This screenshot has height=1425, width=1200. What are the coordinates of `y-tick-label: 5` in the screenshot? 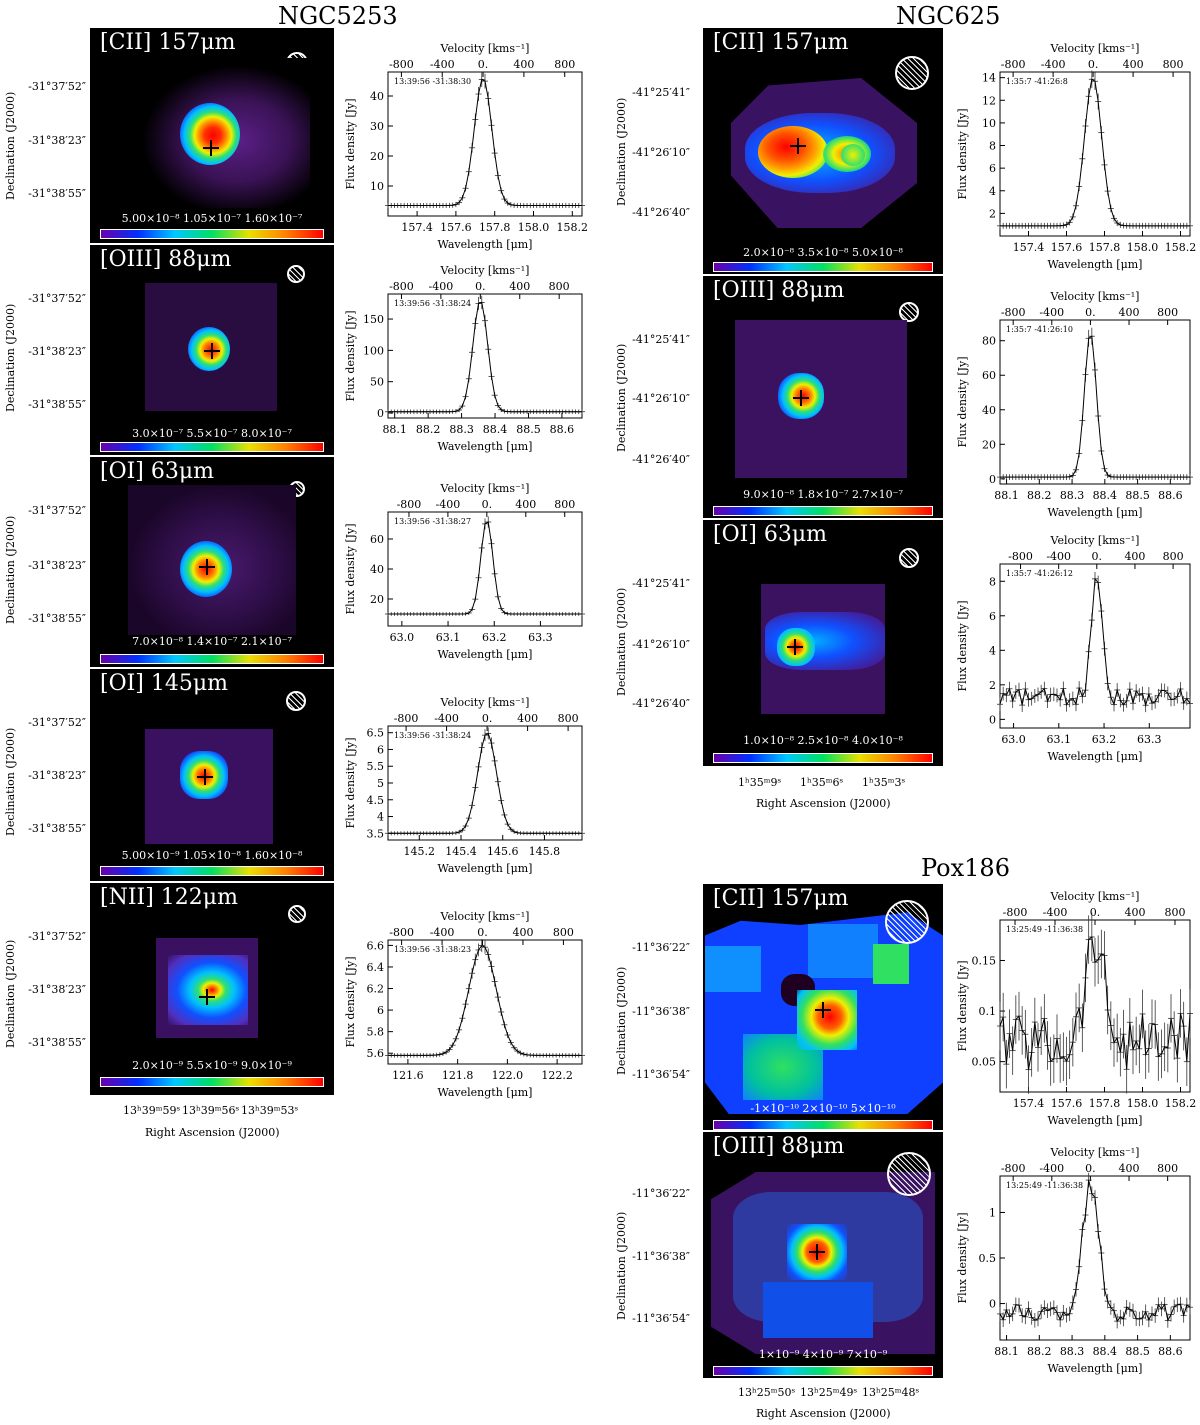 It's located at (380, 783).